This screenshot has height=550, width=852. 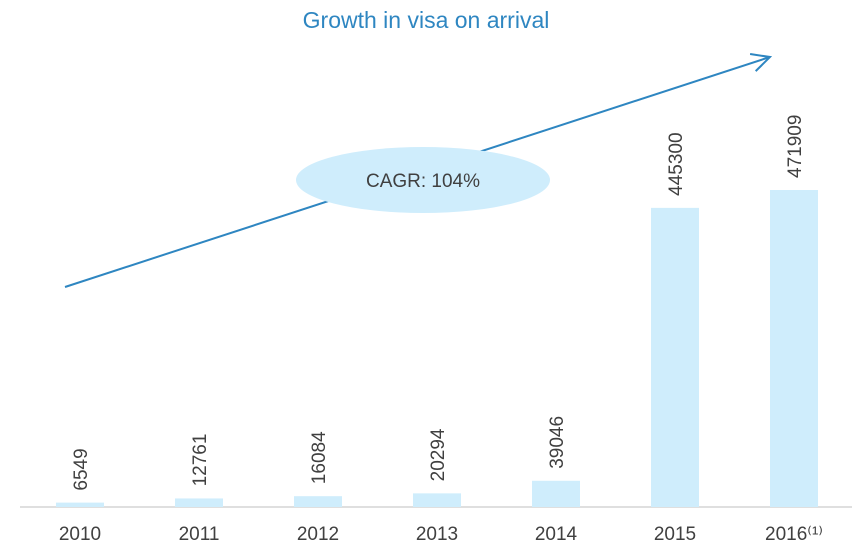 What do you see at coordinates (438, 454) in the screenshot?
I see `value-label: 20294` at bounding box center [438, 454].